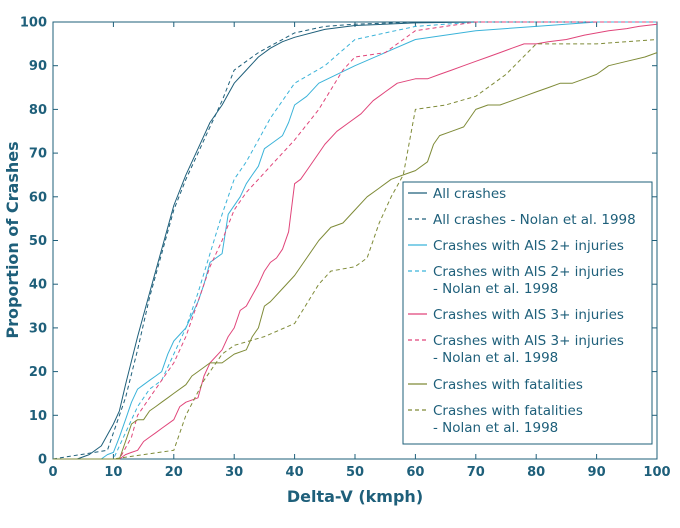  I want to click on y-tick-label: 20, so click(38, 372).